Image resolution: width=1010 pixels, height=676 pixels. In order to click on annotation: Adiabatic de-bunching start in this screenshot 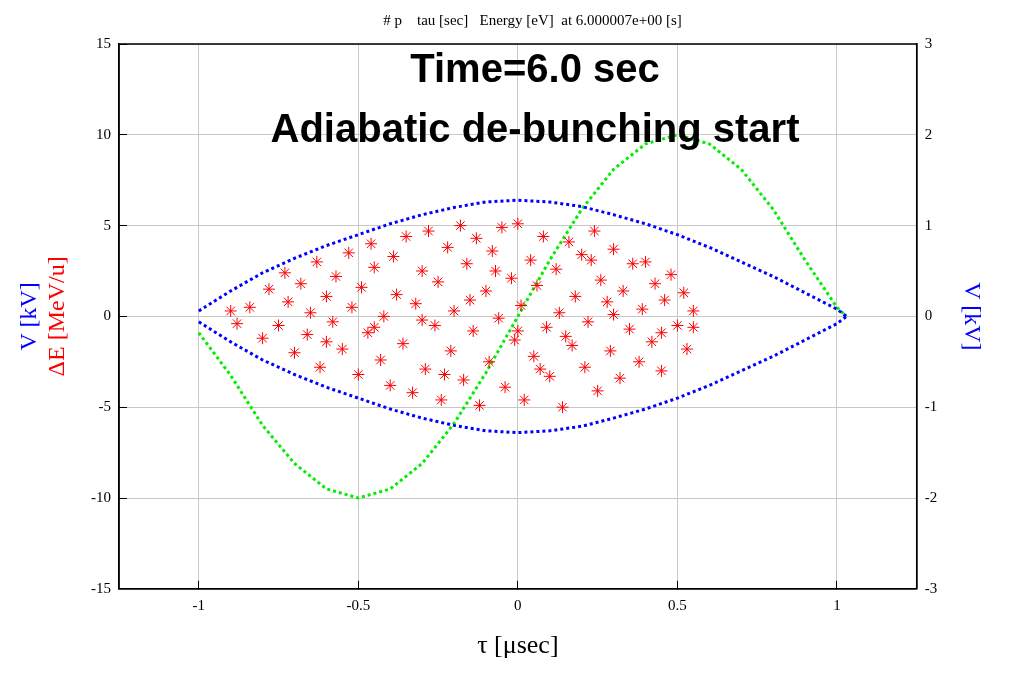, I will do `click(535, 128)`.